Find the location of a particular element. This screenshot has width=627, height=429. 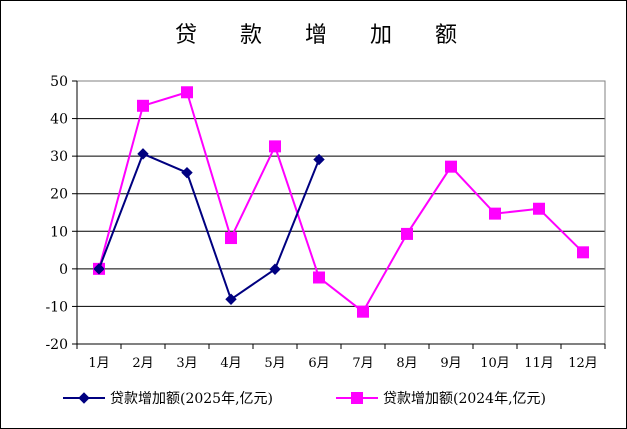

x-tick-label: 2月 is located at coordinates (142, 363).